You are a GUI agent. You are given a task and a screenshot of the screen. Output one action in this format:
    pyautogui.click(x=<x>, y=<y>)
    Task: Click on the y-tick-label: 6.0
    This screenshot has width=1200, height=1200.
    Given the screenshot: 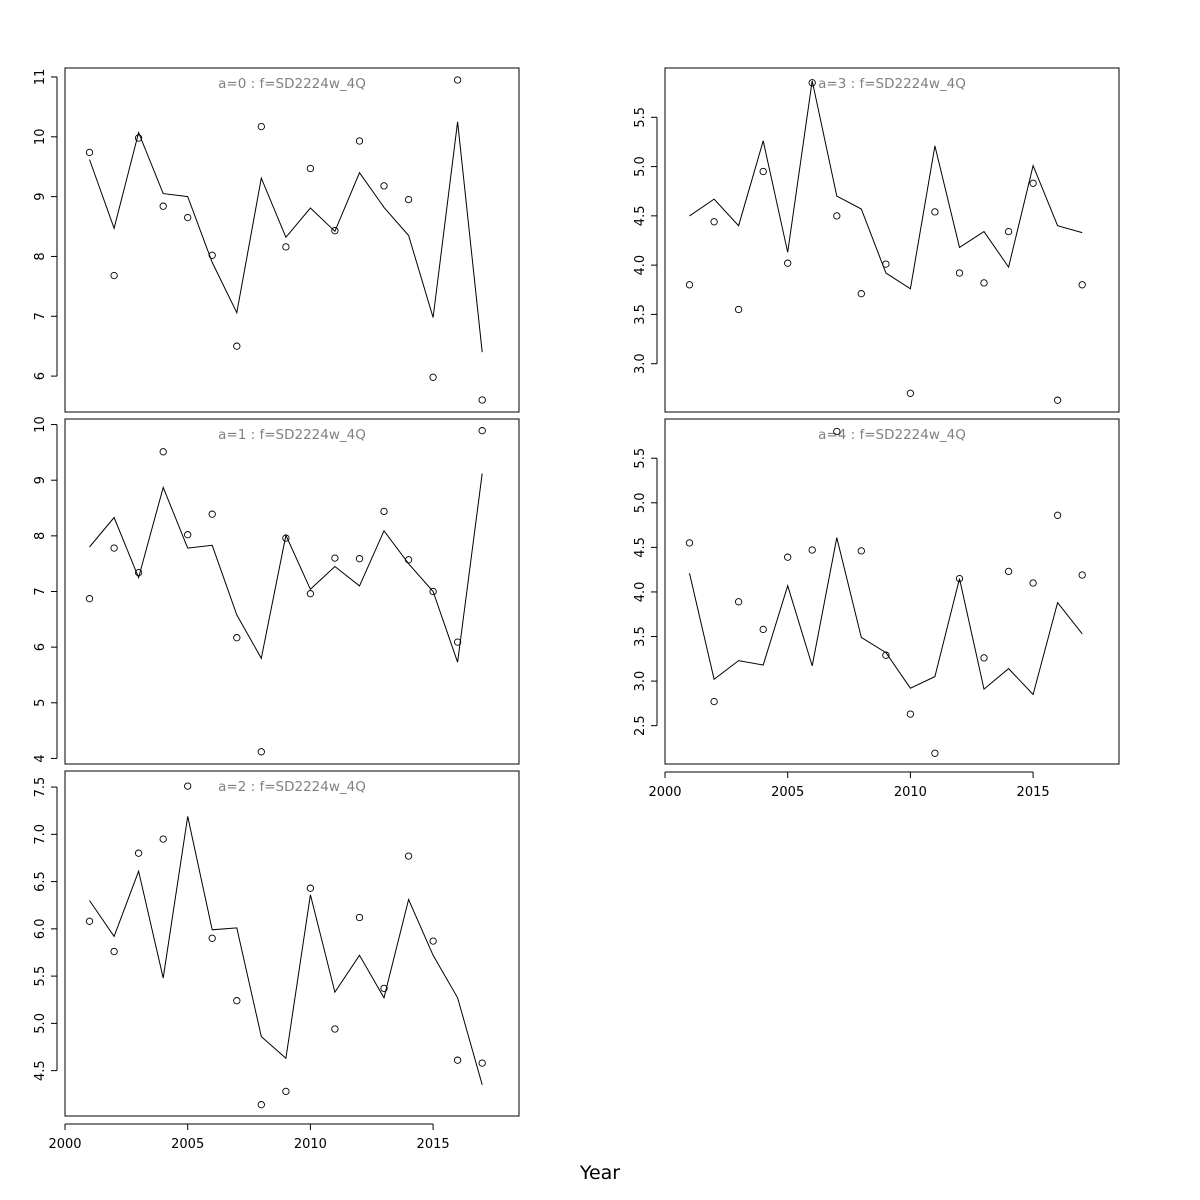 What is the action you would take?
    pyautogui.click(x=40, y=929)
    